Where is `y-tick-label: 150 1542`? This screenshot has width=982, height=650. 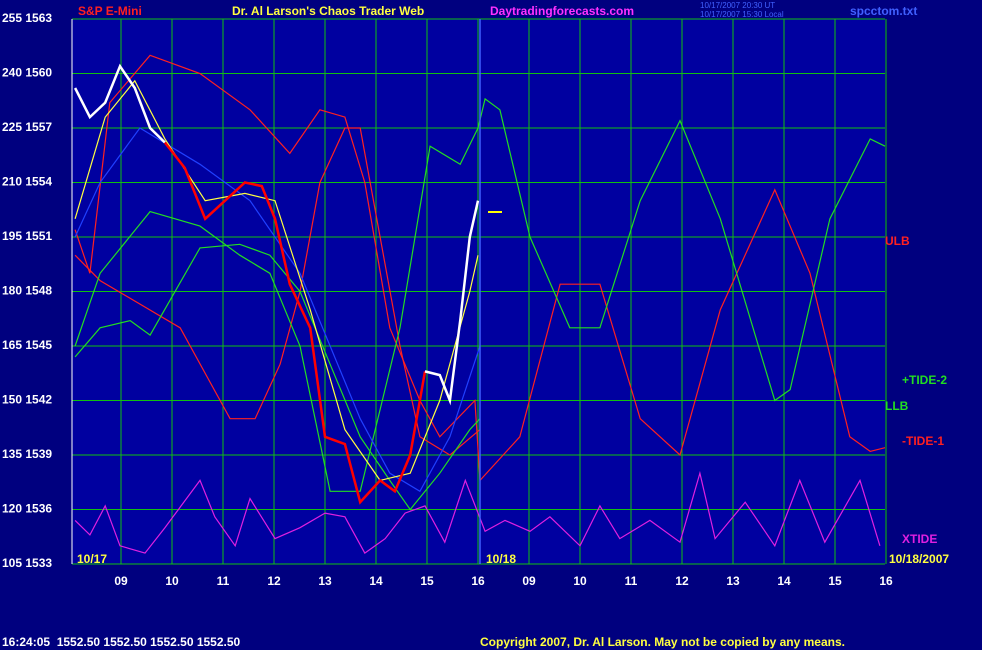 y-tick-label: 150 1542 is located at coordinates (27, 400).